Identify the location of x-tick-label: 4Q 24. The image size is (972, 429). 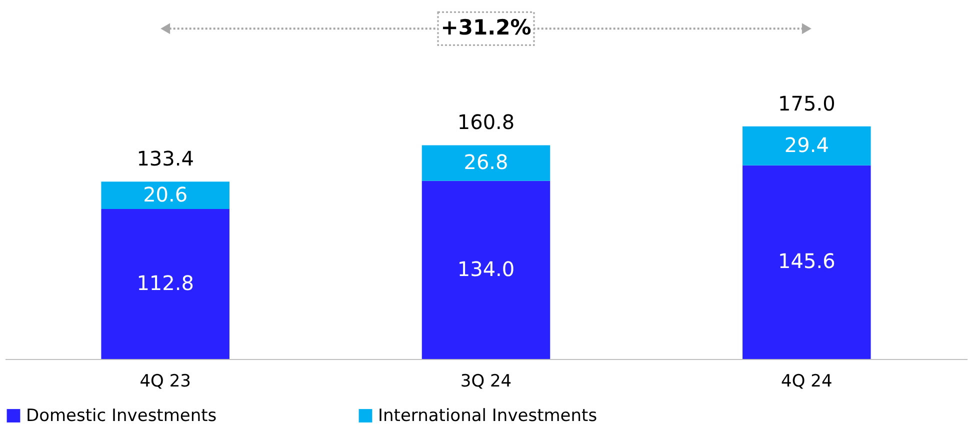
(806, 382).